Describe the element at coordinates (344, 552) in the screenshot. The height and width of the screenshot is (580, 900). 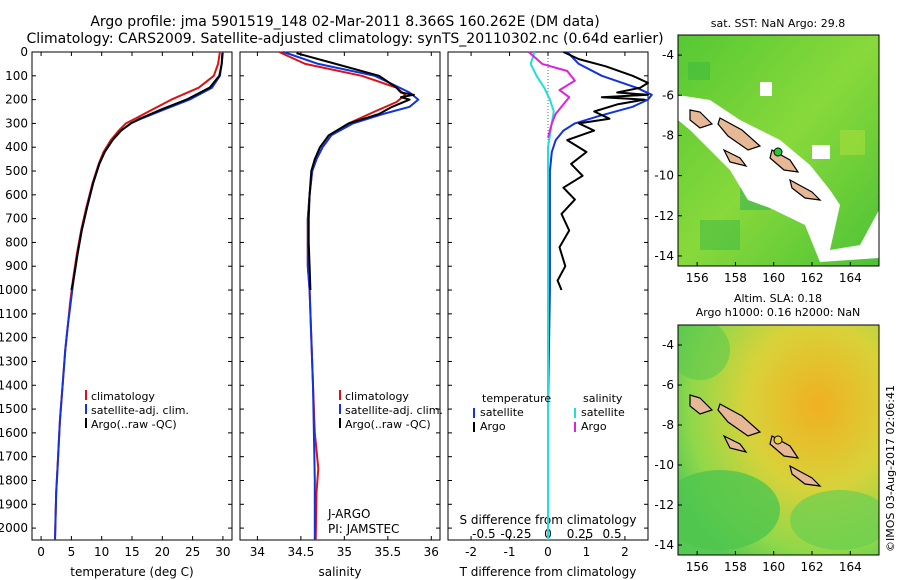
I see `salinity-xtick-label: 35` at that location.